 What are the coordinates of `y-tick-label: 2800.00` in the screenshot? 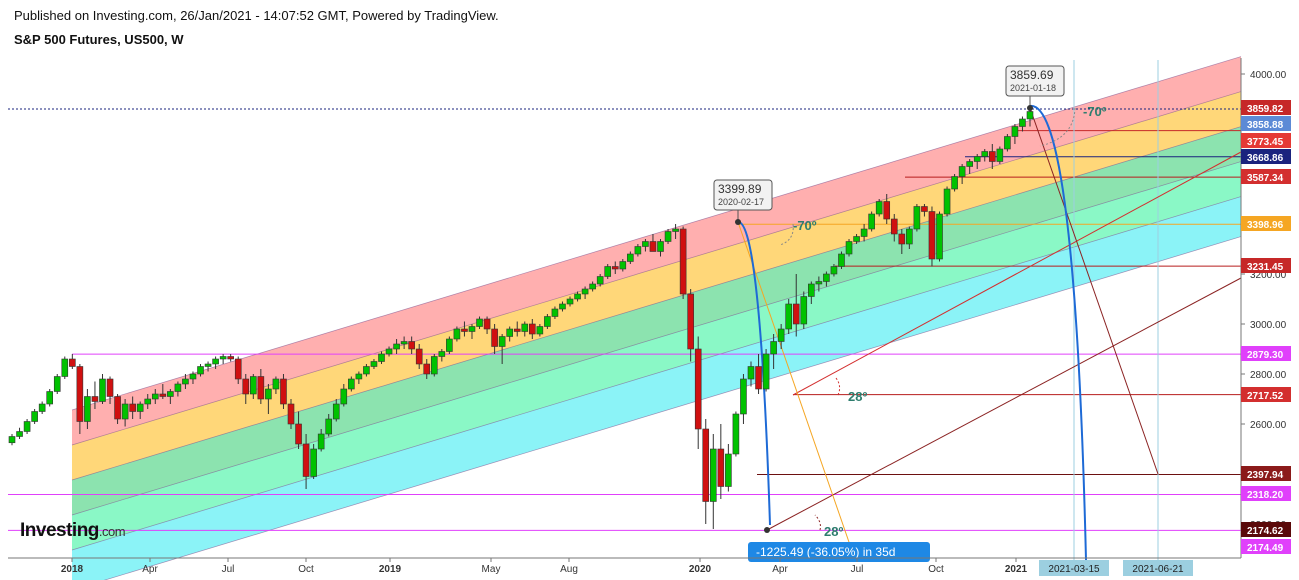 It's located at (1268, 375).